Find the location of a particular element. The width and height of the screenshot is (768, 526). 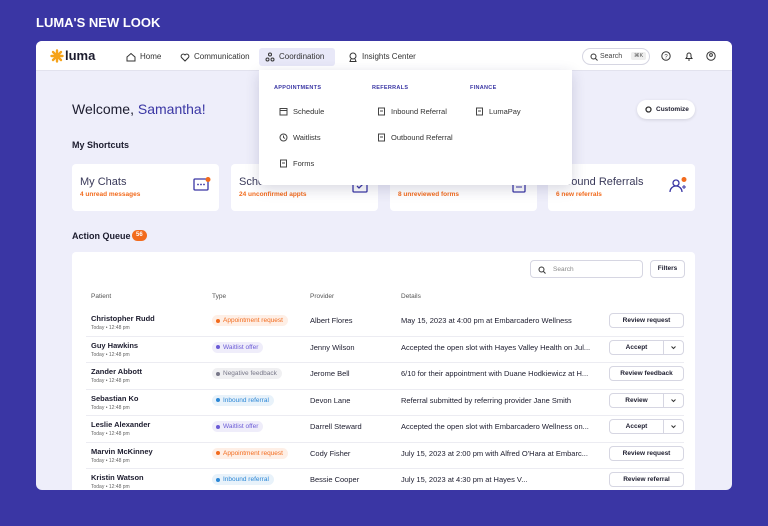

shortcut-card: My Chats 4 unread messages is located at coordinates (145, 187).